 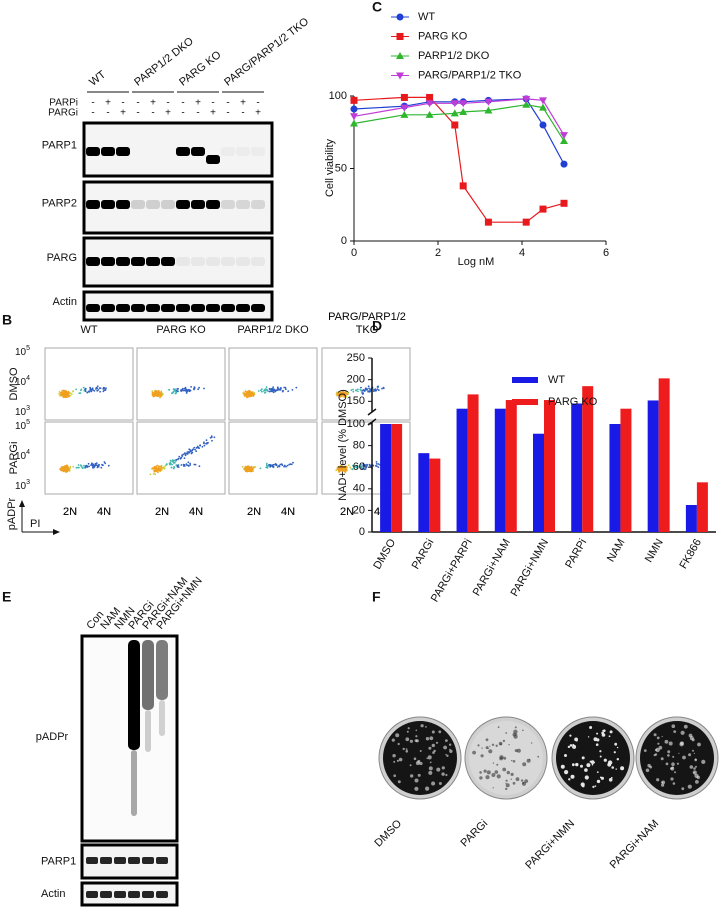 I want to click on blot-label: PARP2, so click(x=59, y=203).